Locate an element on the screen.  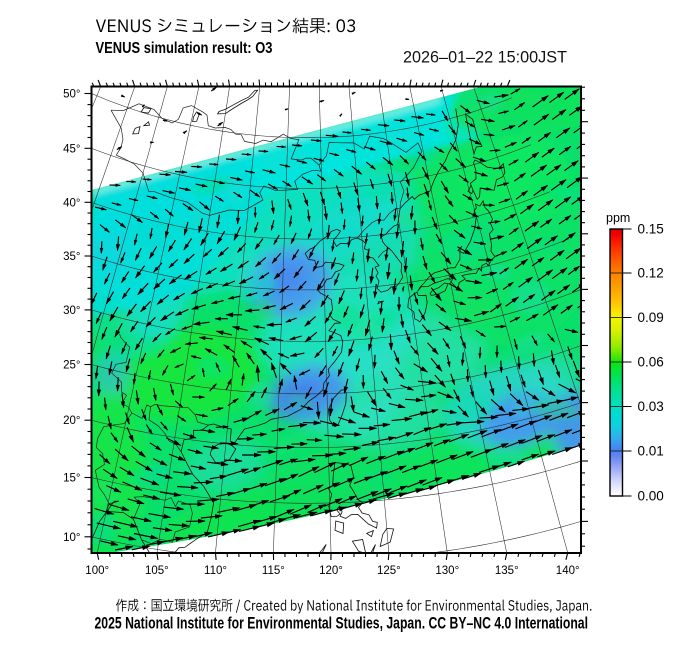
svg-text: 10° is located at coordinates (71, 538).